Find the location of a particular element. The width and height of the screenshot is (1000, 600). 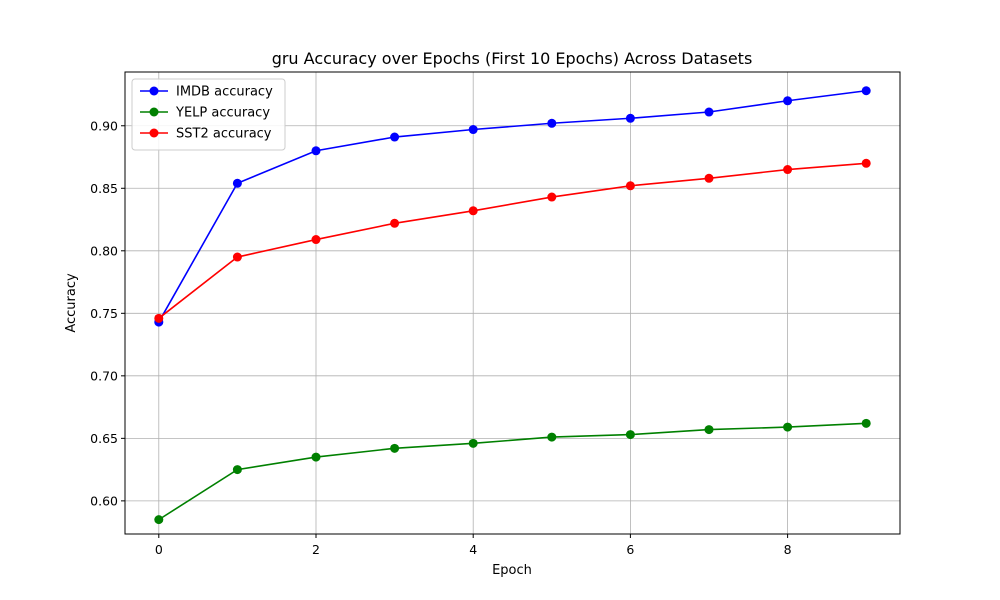

y-tick-label: 0.75 is located at coordinates (104, 313).